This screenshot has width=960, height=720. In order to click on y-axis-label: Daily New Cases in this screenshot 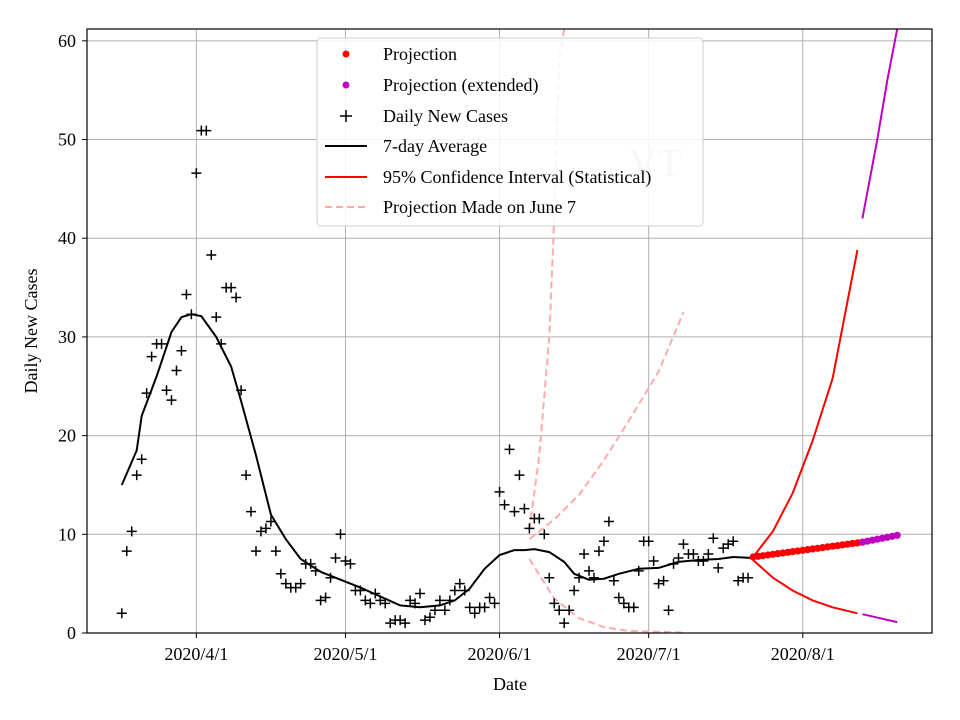, I will do `click(31, 331)`.